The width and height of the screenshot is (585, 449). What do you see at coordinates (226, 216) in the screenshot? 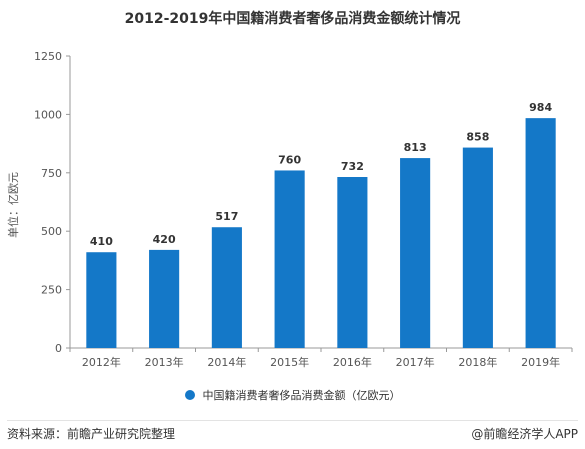
I see `data-label: 517` at bounding box center [226, 216].